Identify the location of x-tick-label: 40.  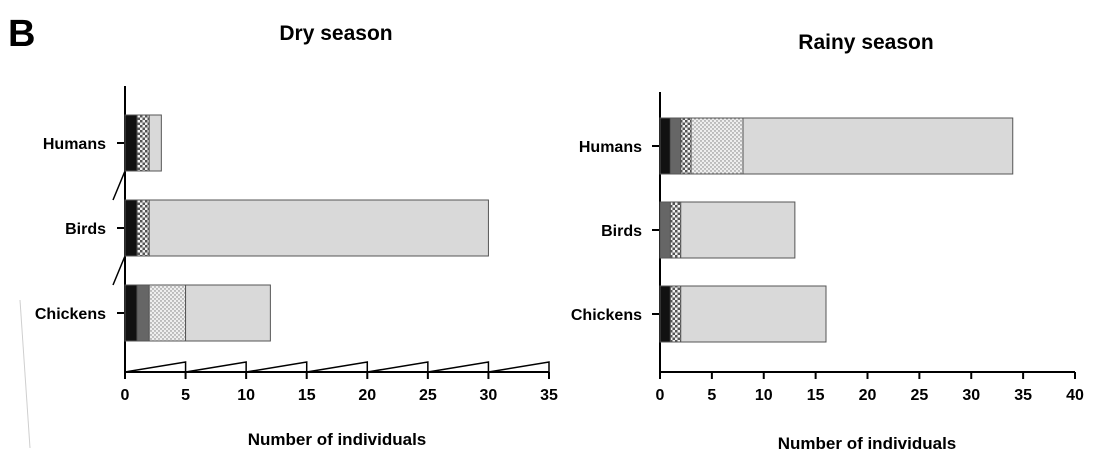
(1075, 395).